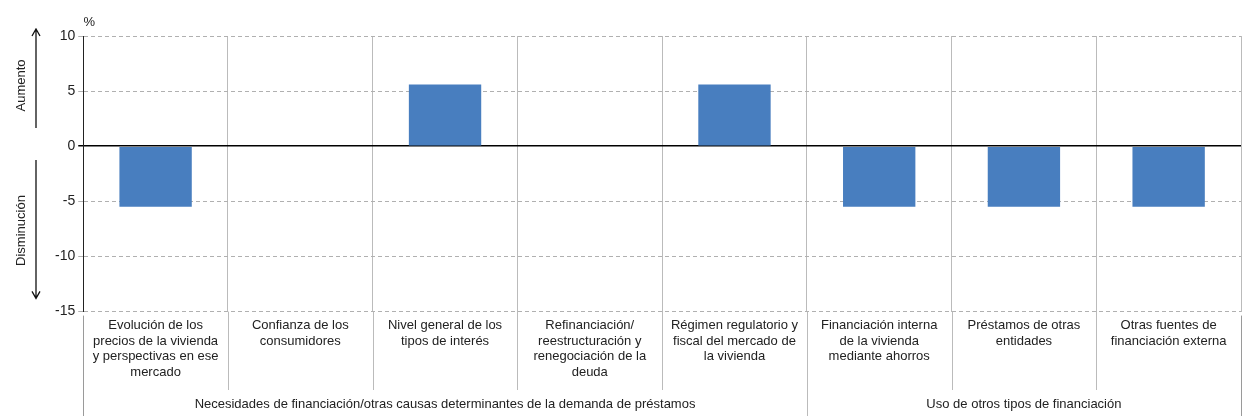  I want to click on text: Necesidades de financiación/otras causas determinantes de la demanda de préstamos, so click(445, 403).